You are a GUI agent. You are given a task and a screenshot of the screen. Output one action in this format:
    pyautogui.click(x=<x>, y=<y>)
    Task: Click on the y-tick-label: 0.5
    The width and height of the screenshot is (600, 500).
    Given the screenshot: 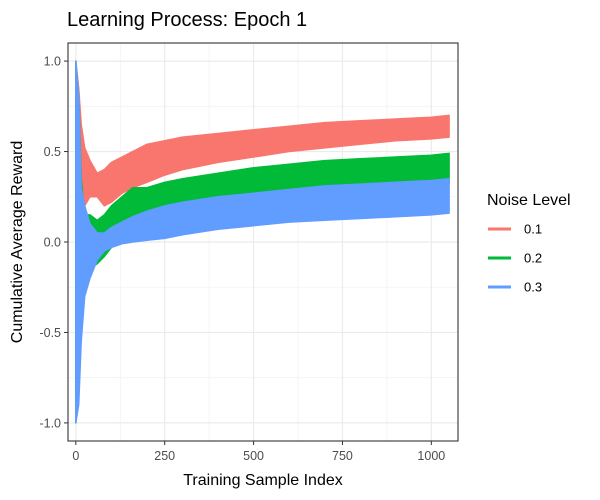 What is the action you would take?
    pyautogui.click(x=52, y=152)
    